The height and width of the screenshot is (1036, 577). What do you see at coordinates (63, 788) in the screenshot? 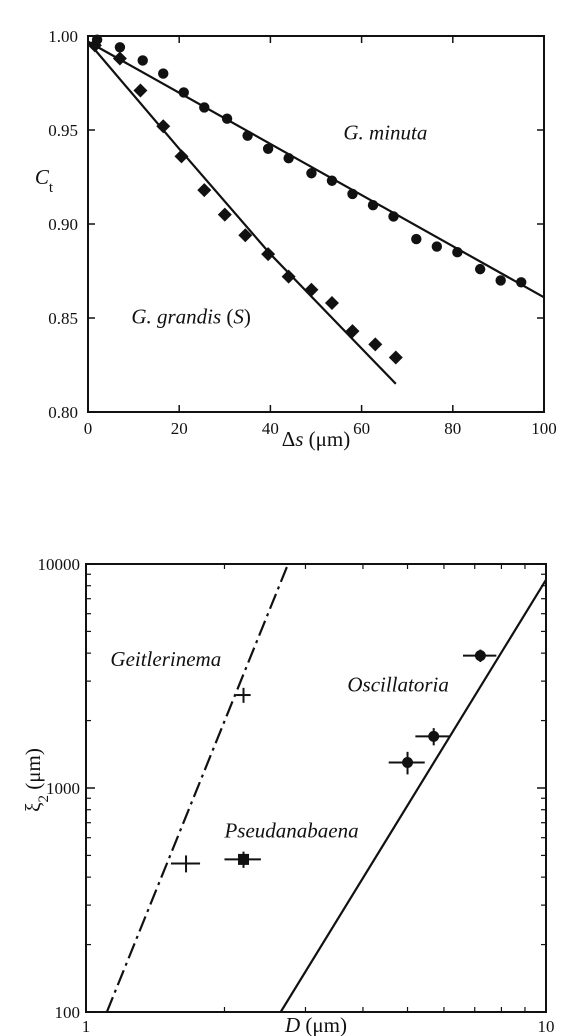
I see `y-tick-label: 1000` at bounding box center [63, 788].